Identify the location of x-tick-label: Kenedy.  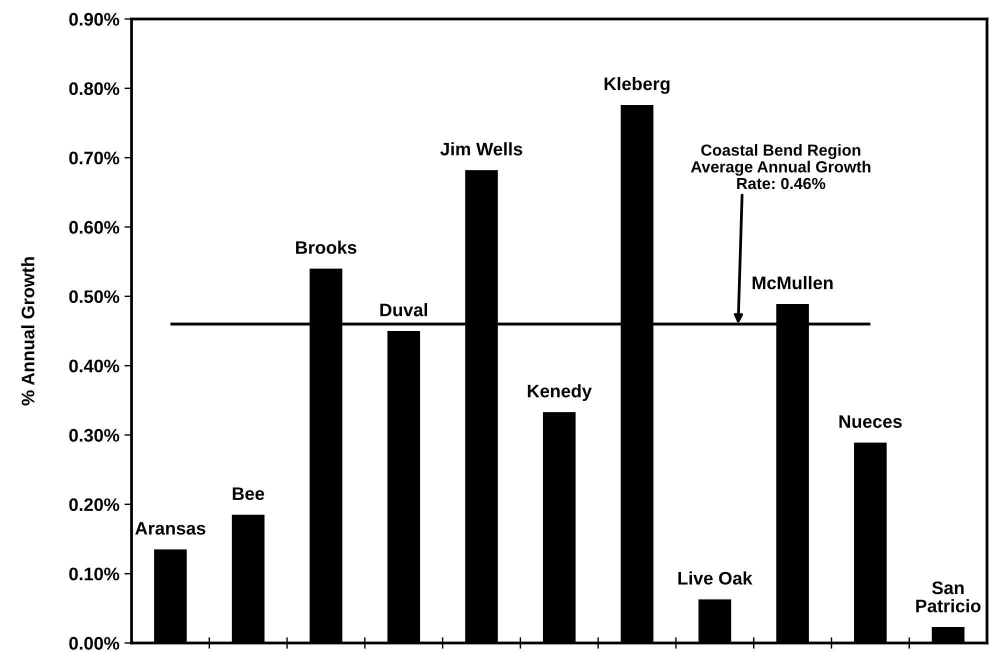
(560, 393).